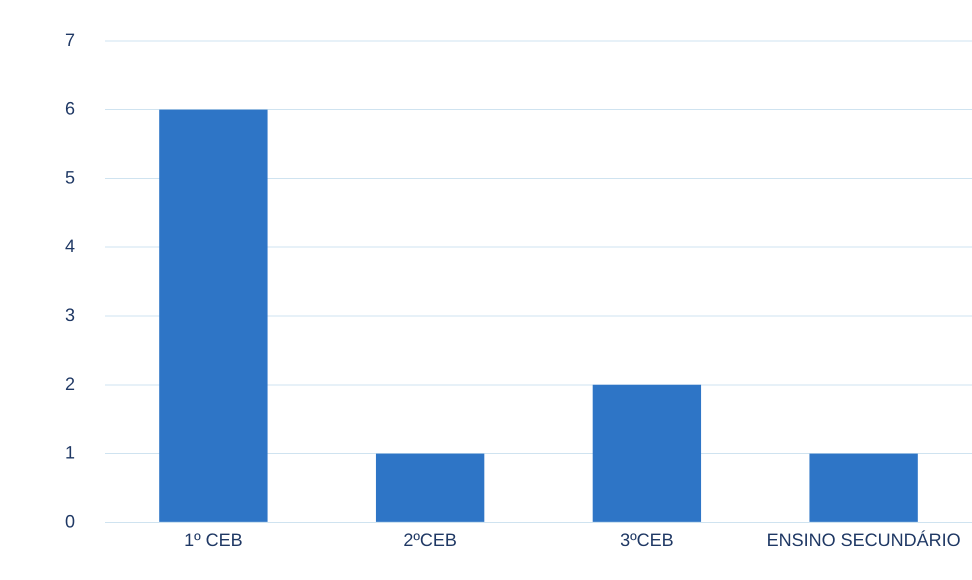  I want to click on x-tick-label: 3ºCEB, so click(647, 540).